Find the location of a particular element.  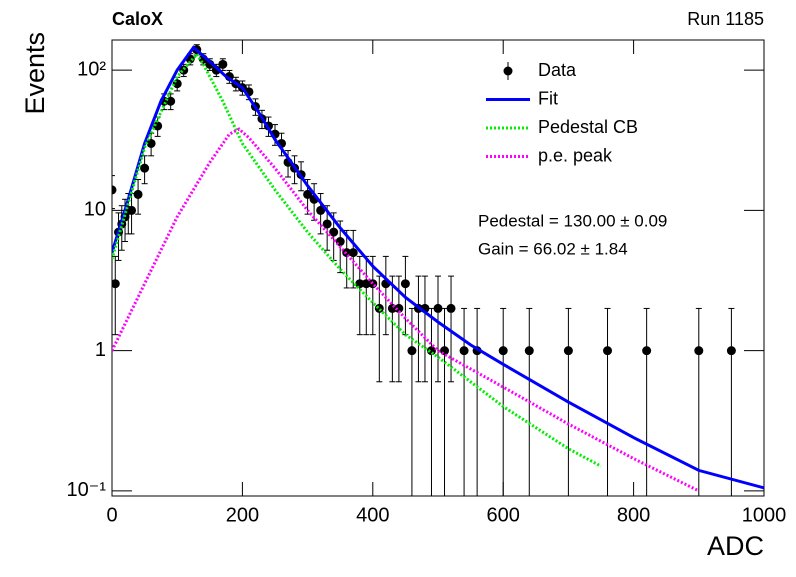

x-axis-label: ADC is located at coordinates (735, 546).